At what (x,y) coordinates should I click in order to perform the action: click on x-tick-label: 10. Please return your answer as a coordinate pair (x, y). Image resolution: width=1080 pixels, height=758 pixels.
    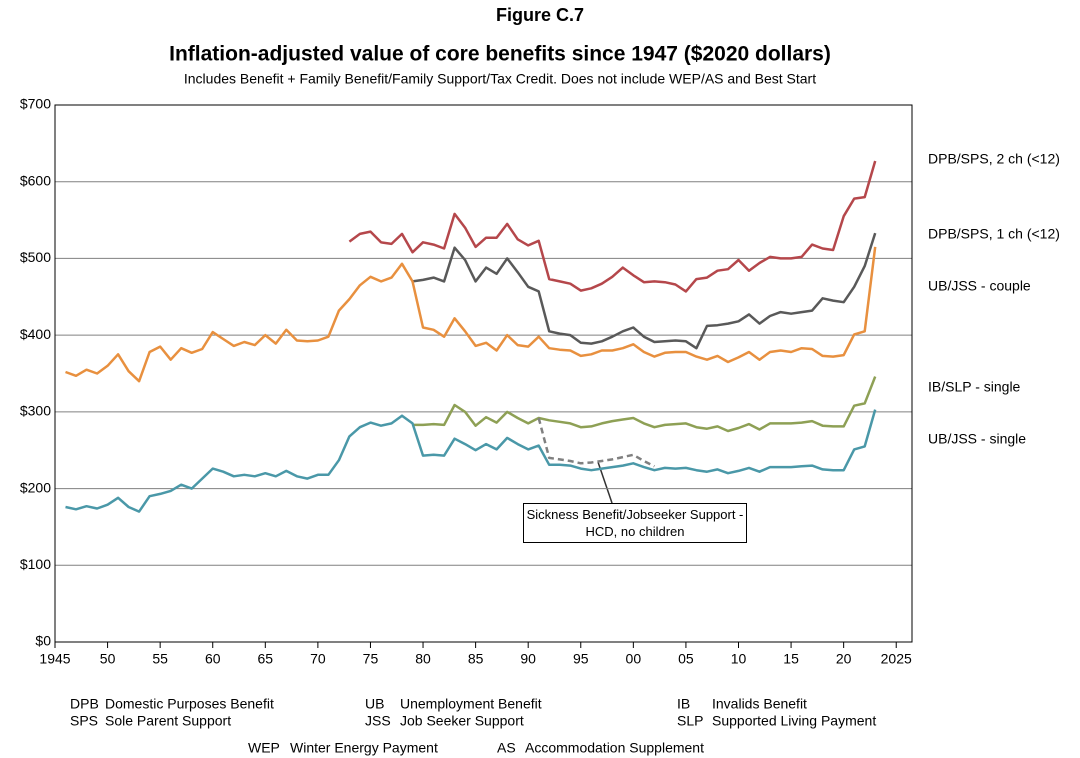
    Looking at the image, I should click on (739, 659).